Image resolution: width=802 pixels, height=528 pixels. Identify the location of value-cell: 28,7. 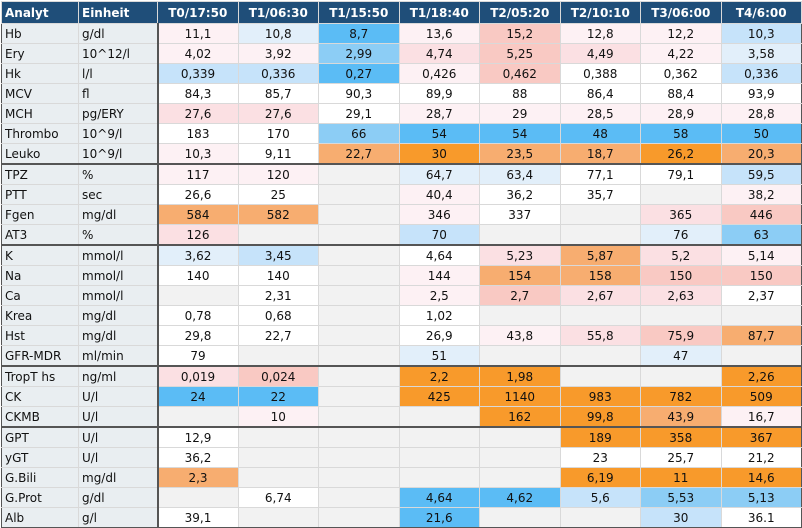
(439, 113).